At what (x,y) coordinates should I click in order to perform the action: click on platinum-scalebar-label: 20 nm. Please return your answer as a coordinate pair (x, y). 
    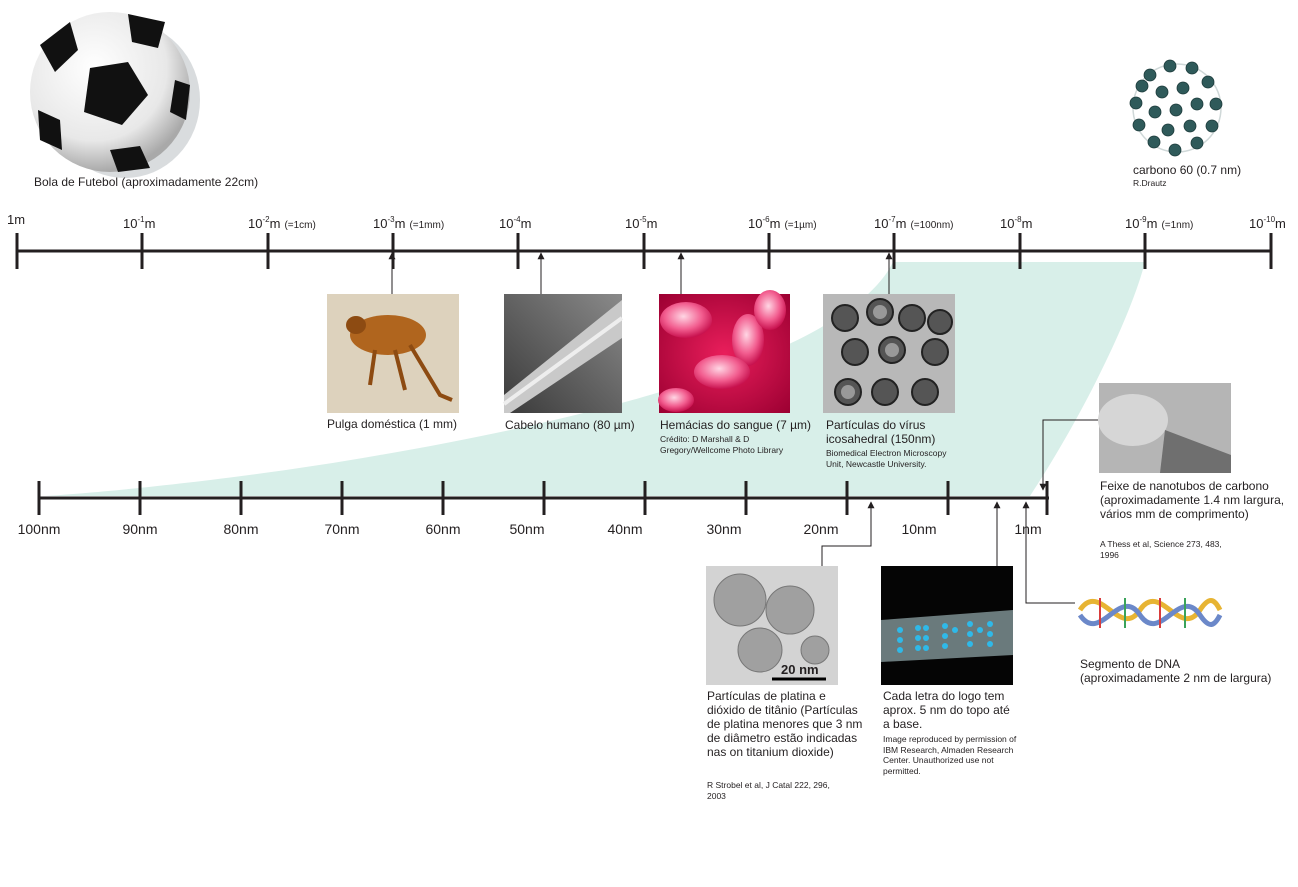
    Looking at the image, I should click on (800, 669).